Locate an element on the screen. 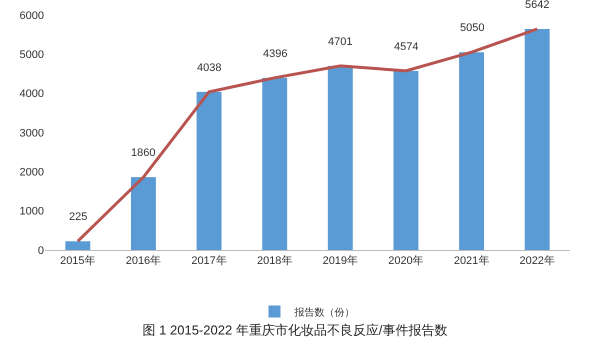 This screenshot has width=590, height=345. x-tick-label: 2019年 is located at coordinates (340, 261).